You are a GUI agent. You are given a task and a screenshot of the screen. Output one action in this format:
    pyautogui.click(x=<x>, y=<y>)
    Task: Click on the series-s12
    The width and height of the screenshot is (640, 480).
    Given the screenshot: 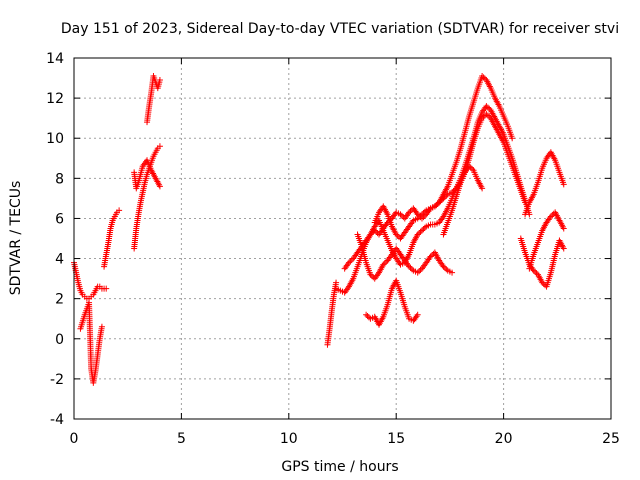 What is the action you would take?
    pyautogui.click(x=392, y=302)
    